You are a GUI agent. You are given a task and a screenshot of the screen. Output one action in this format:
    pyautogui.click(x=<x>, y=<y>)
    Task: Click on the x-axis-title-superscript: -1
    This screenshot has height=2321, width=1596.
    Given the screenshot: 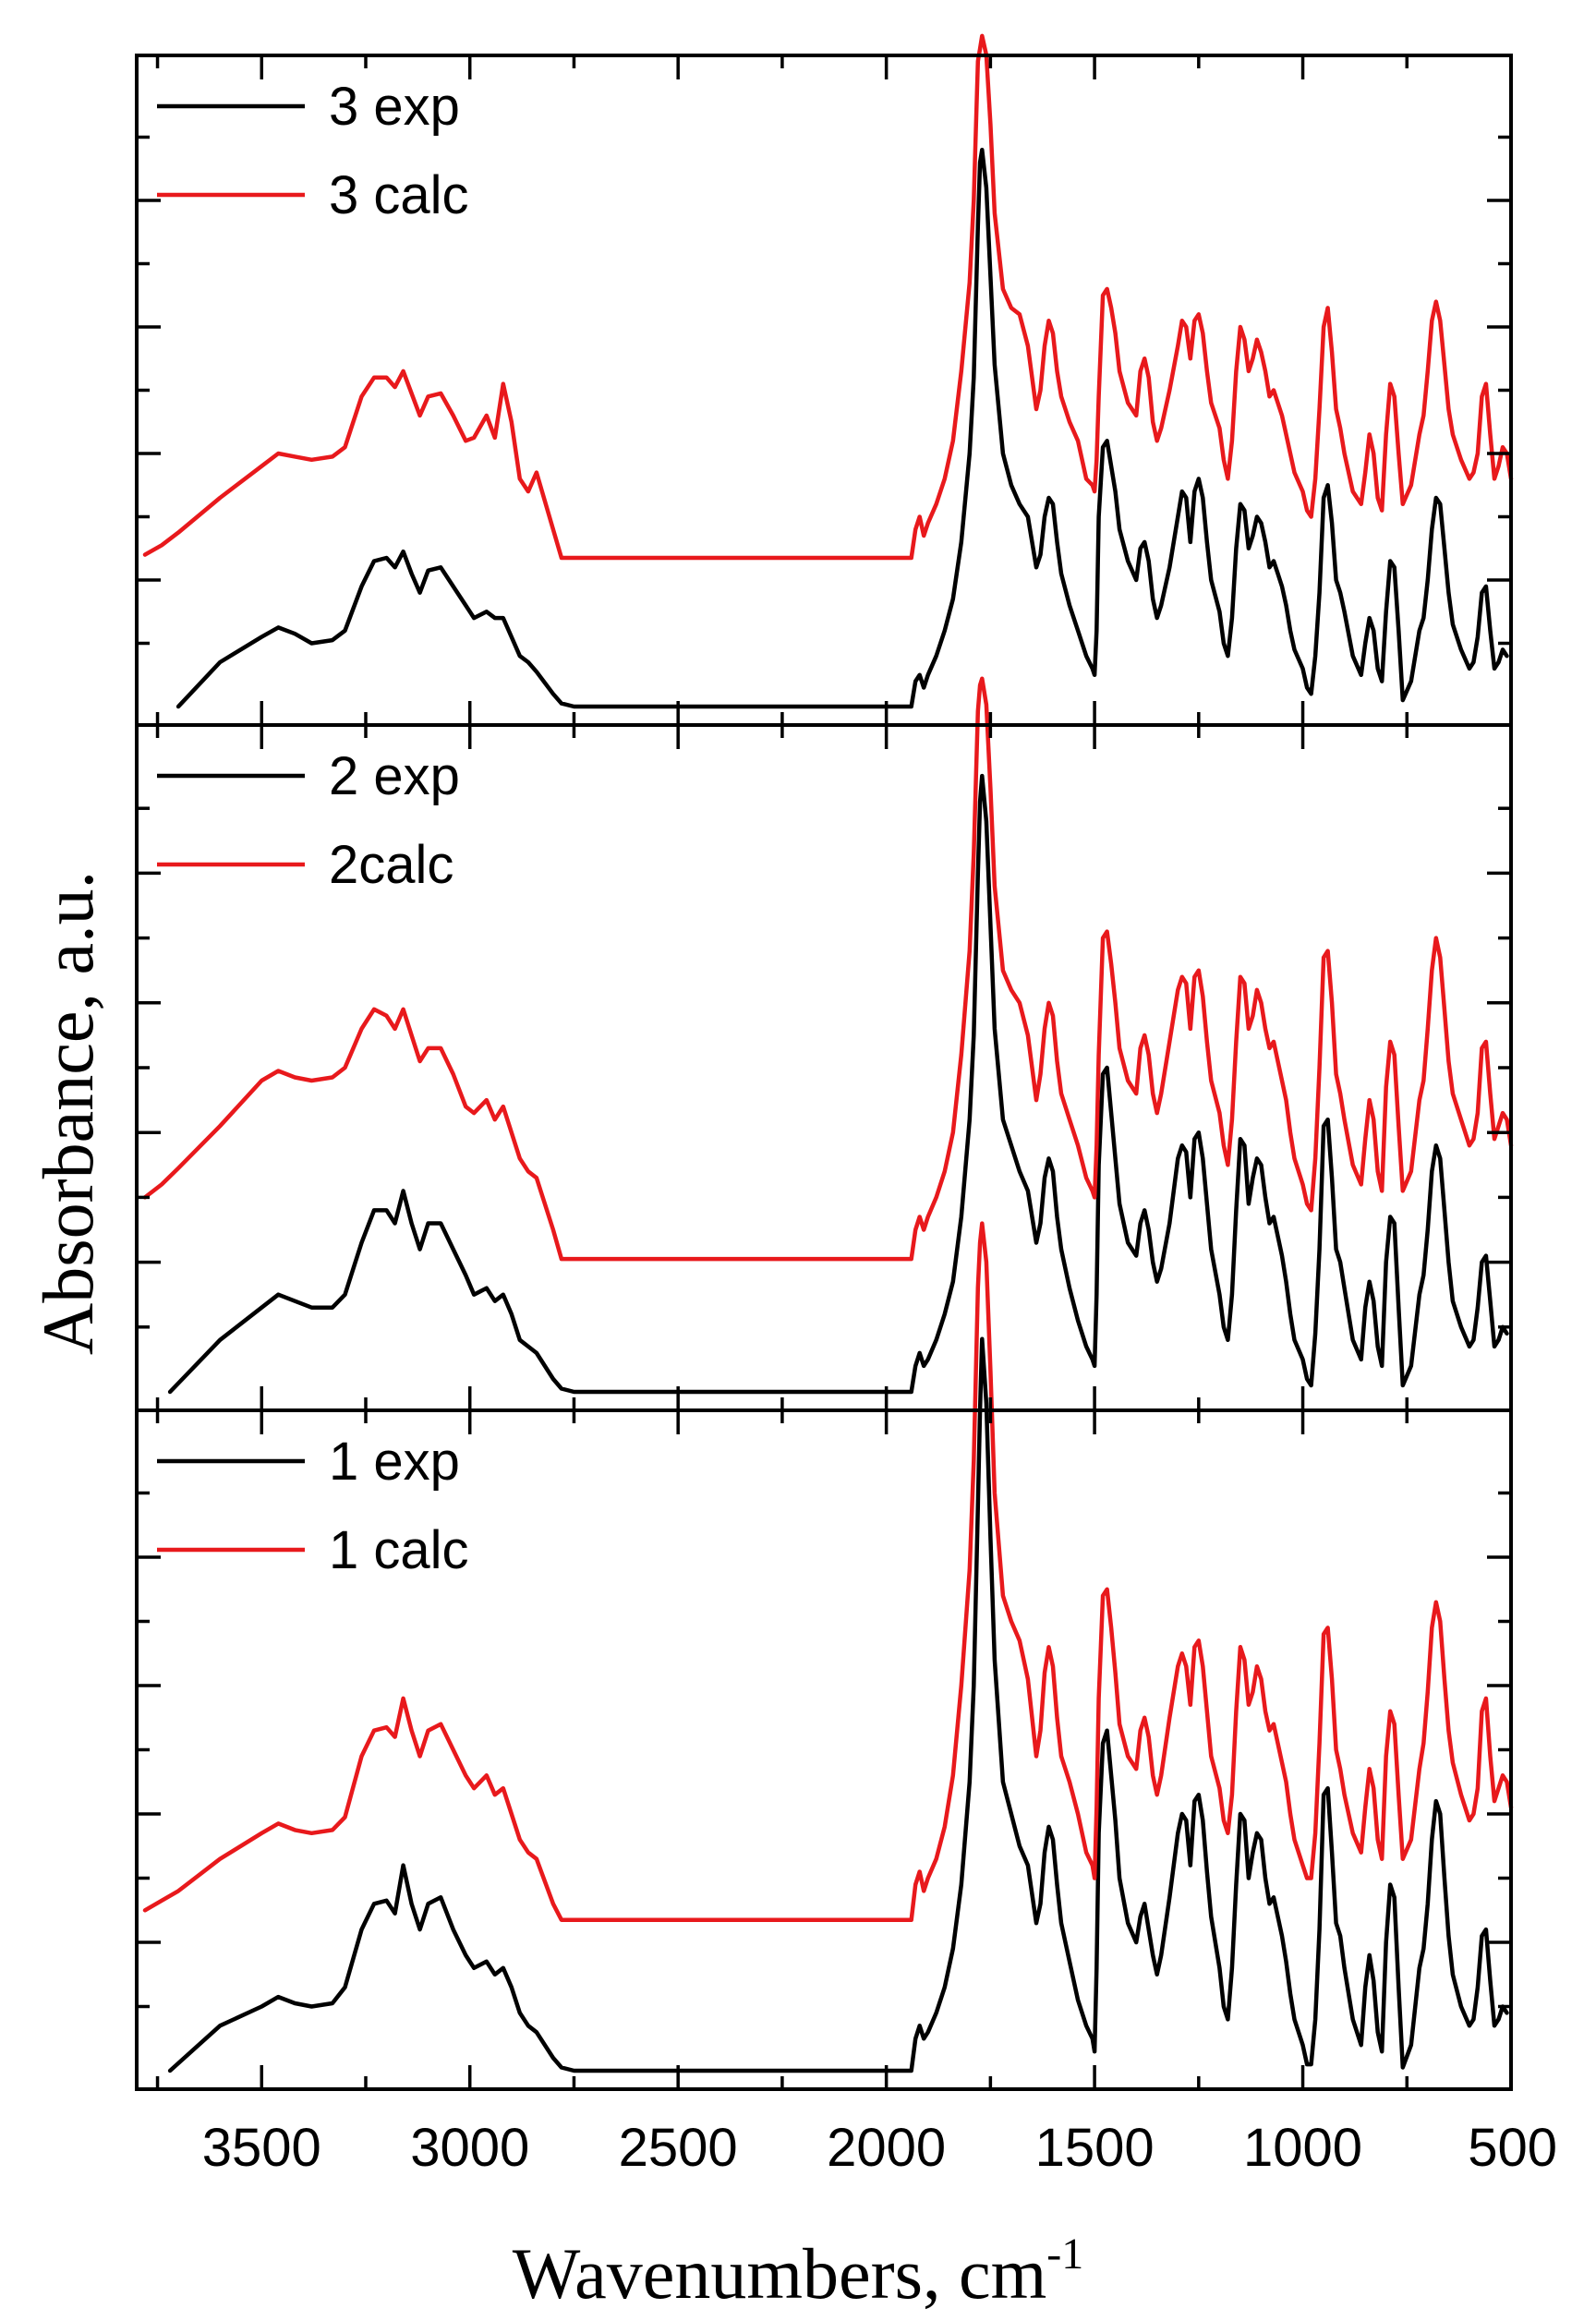 What is the action you would take?
    pyautogui.click(x=1064, y=2255)
    